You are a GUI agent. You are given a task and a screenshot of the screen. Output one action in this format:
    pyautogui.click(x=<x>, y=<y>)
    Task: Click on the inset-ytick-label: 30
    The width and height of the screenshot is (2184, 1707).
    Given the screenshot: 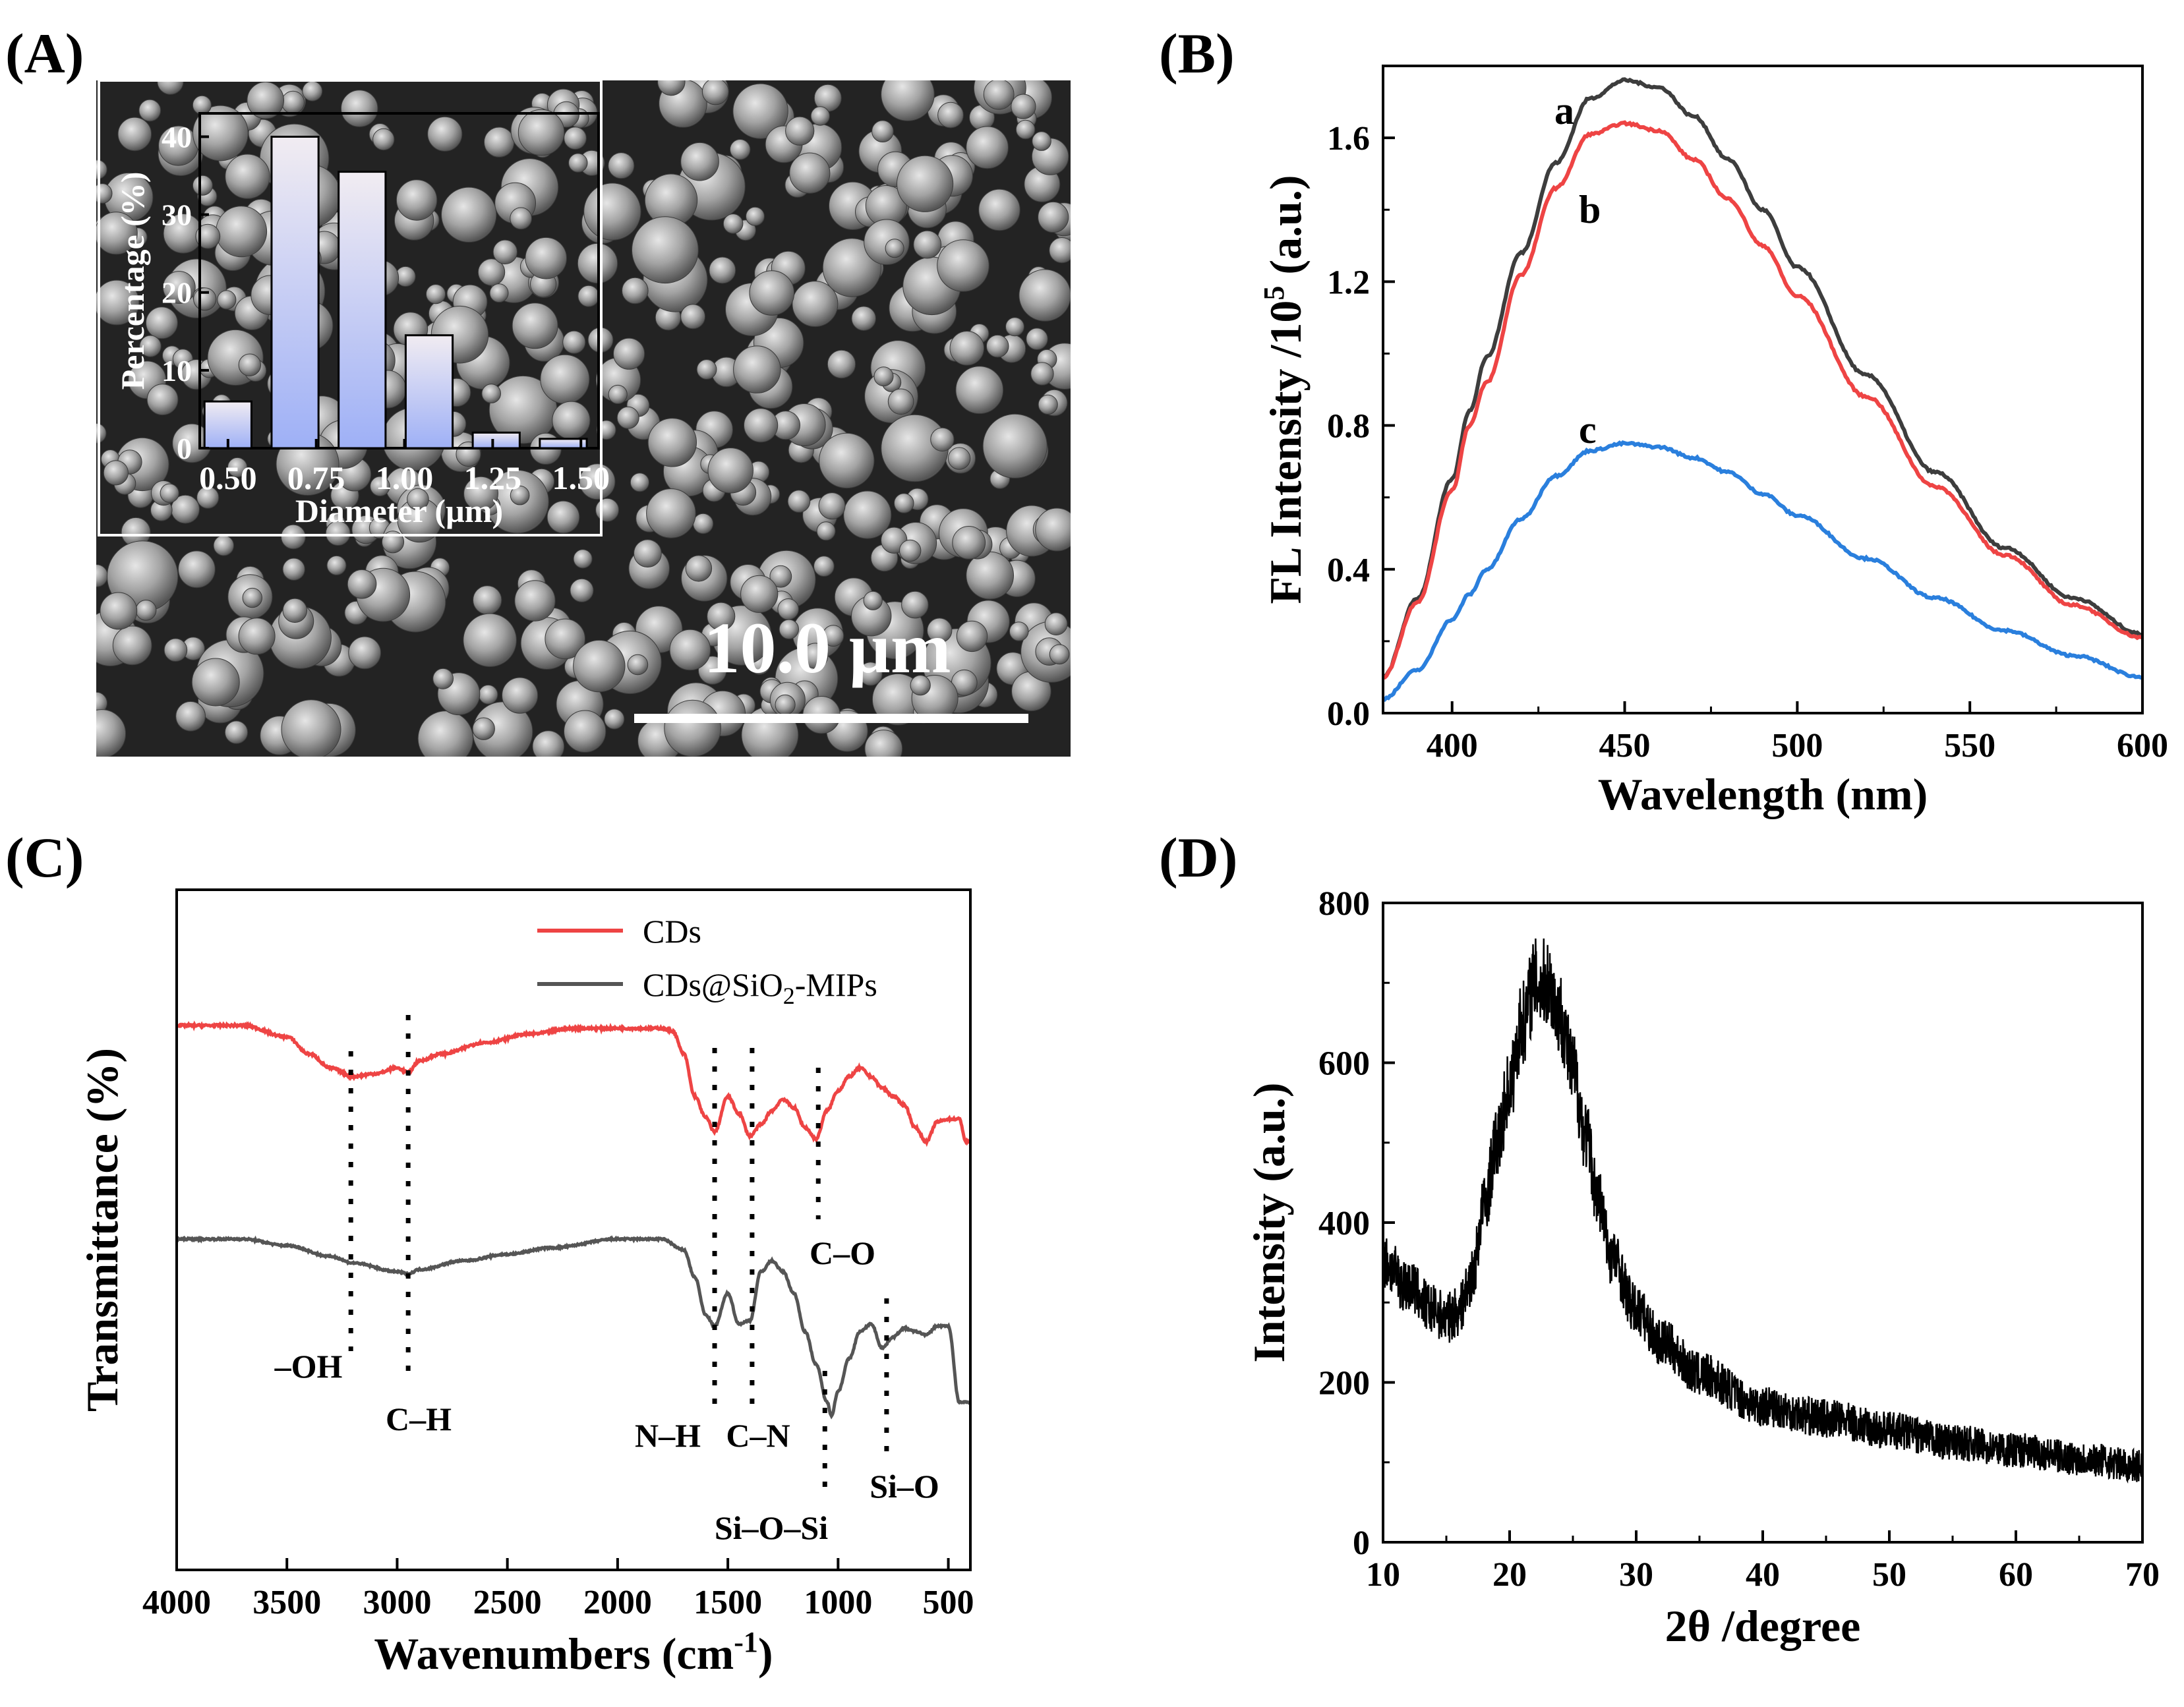 What is the action you would take?
    pyautogui.click(x=177, y=215)
    